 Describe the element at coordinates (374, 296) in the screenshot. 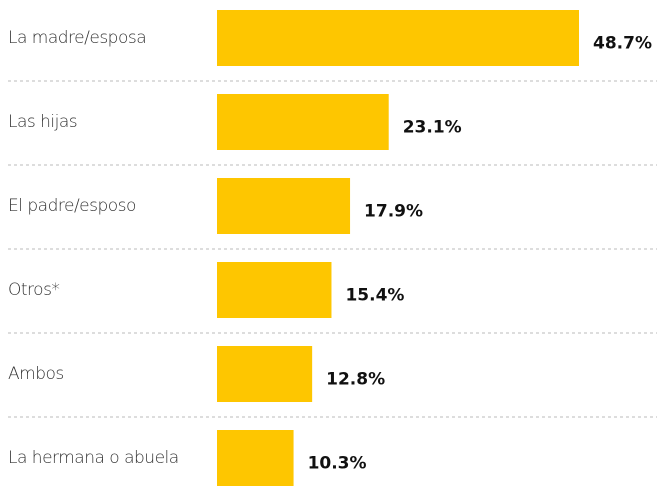

I see `value-label: 15.4%` at that location.